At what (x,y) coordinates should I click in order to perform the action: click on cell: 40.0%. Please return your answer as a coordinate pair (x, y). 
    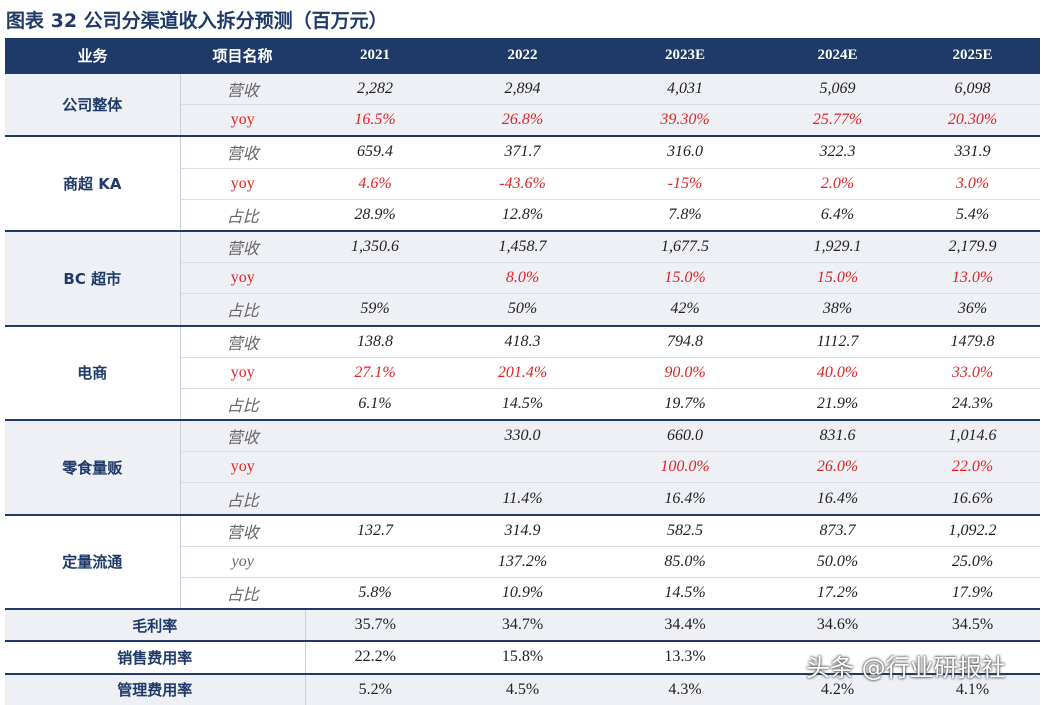
    Looking at the image, I should click on (837, 372).